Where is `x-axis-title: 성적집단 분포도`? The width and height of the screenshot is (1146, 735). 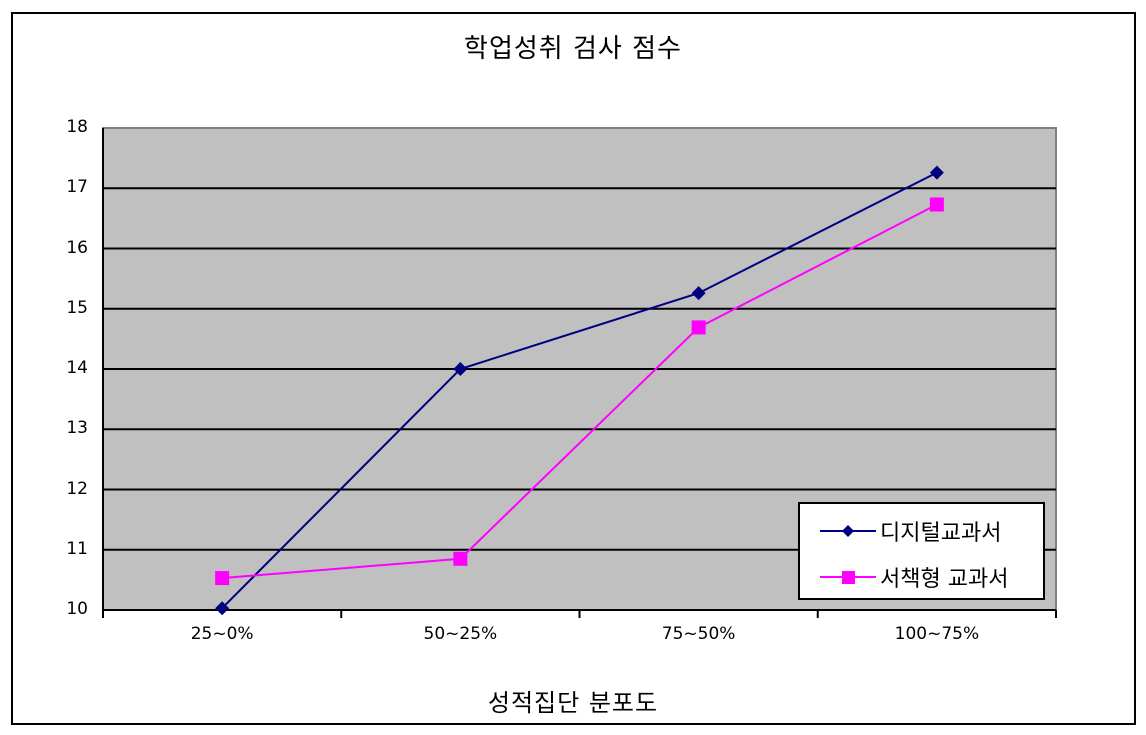 x-axis-title: 성적집단 분포도 is located at coordinates (573, 703).